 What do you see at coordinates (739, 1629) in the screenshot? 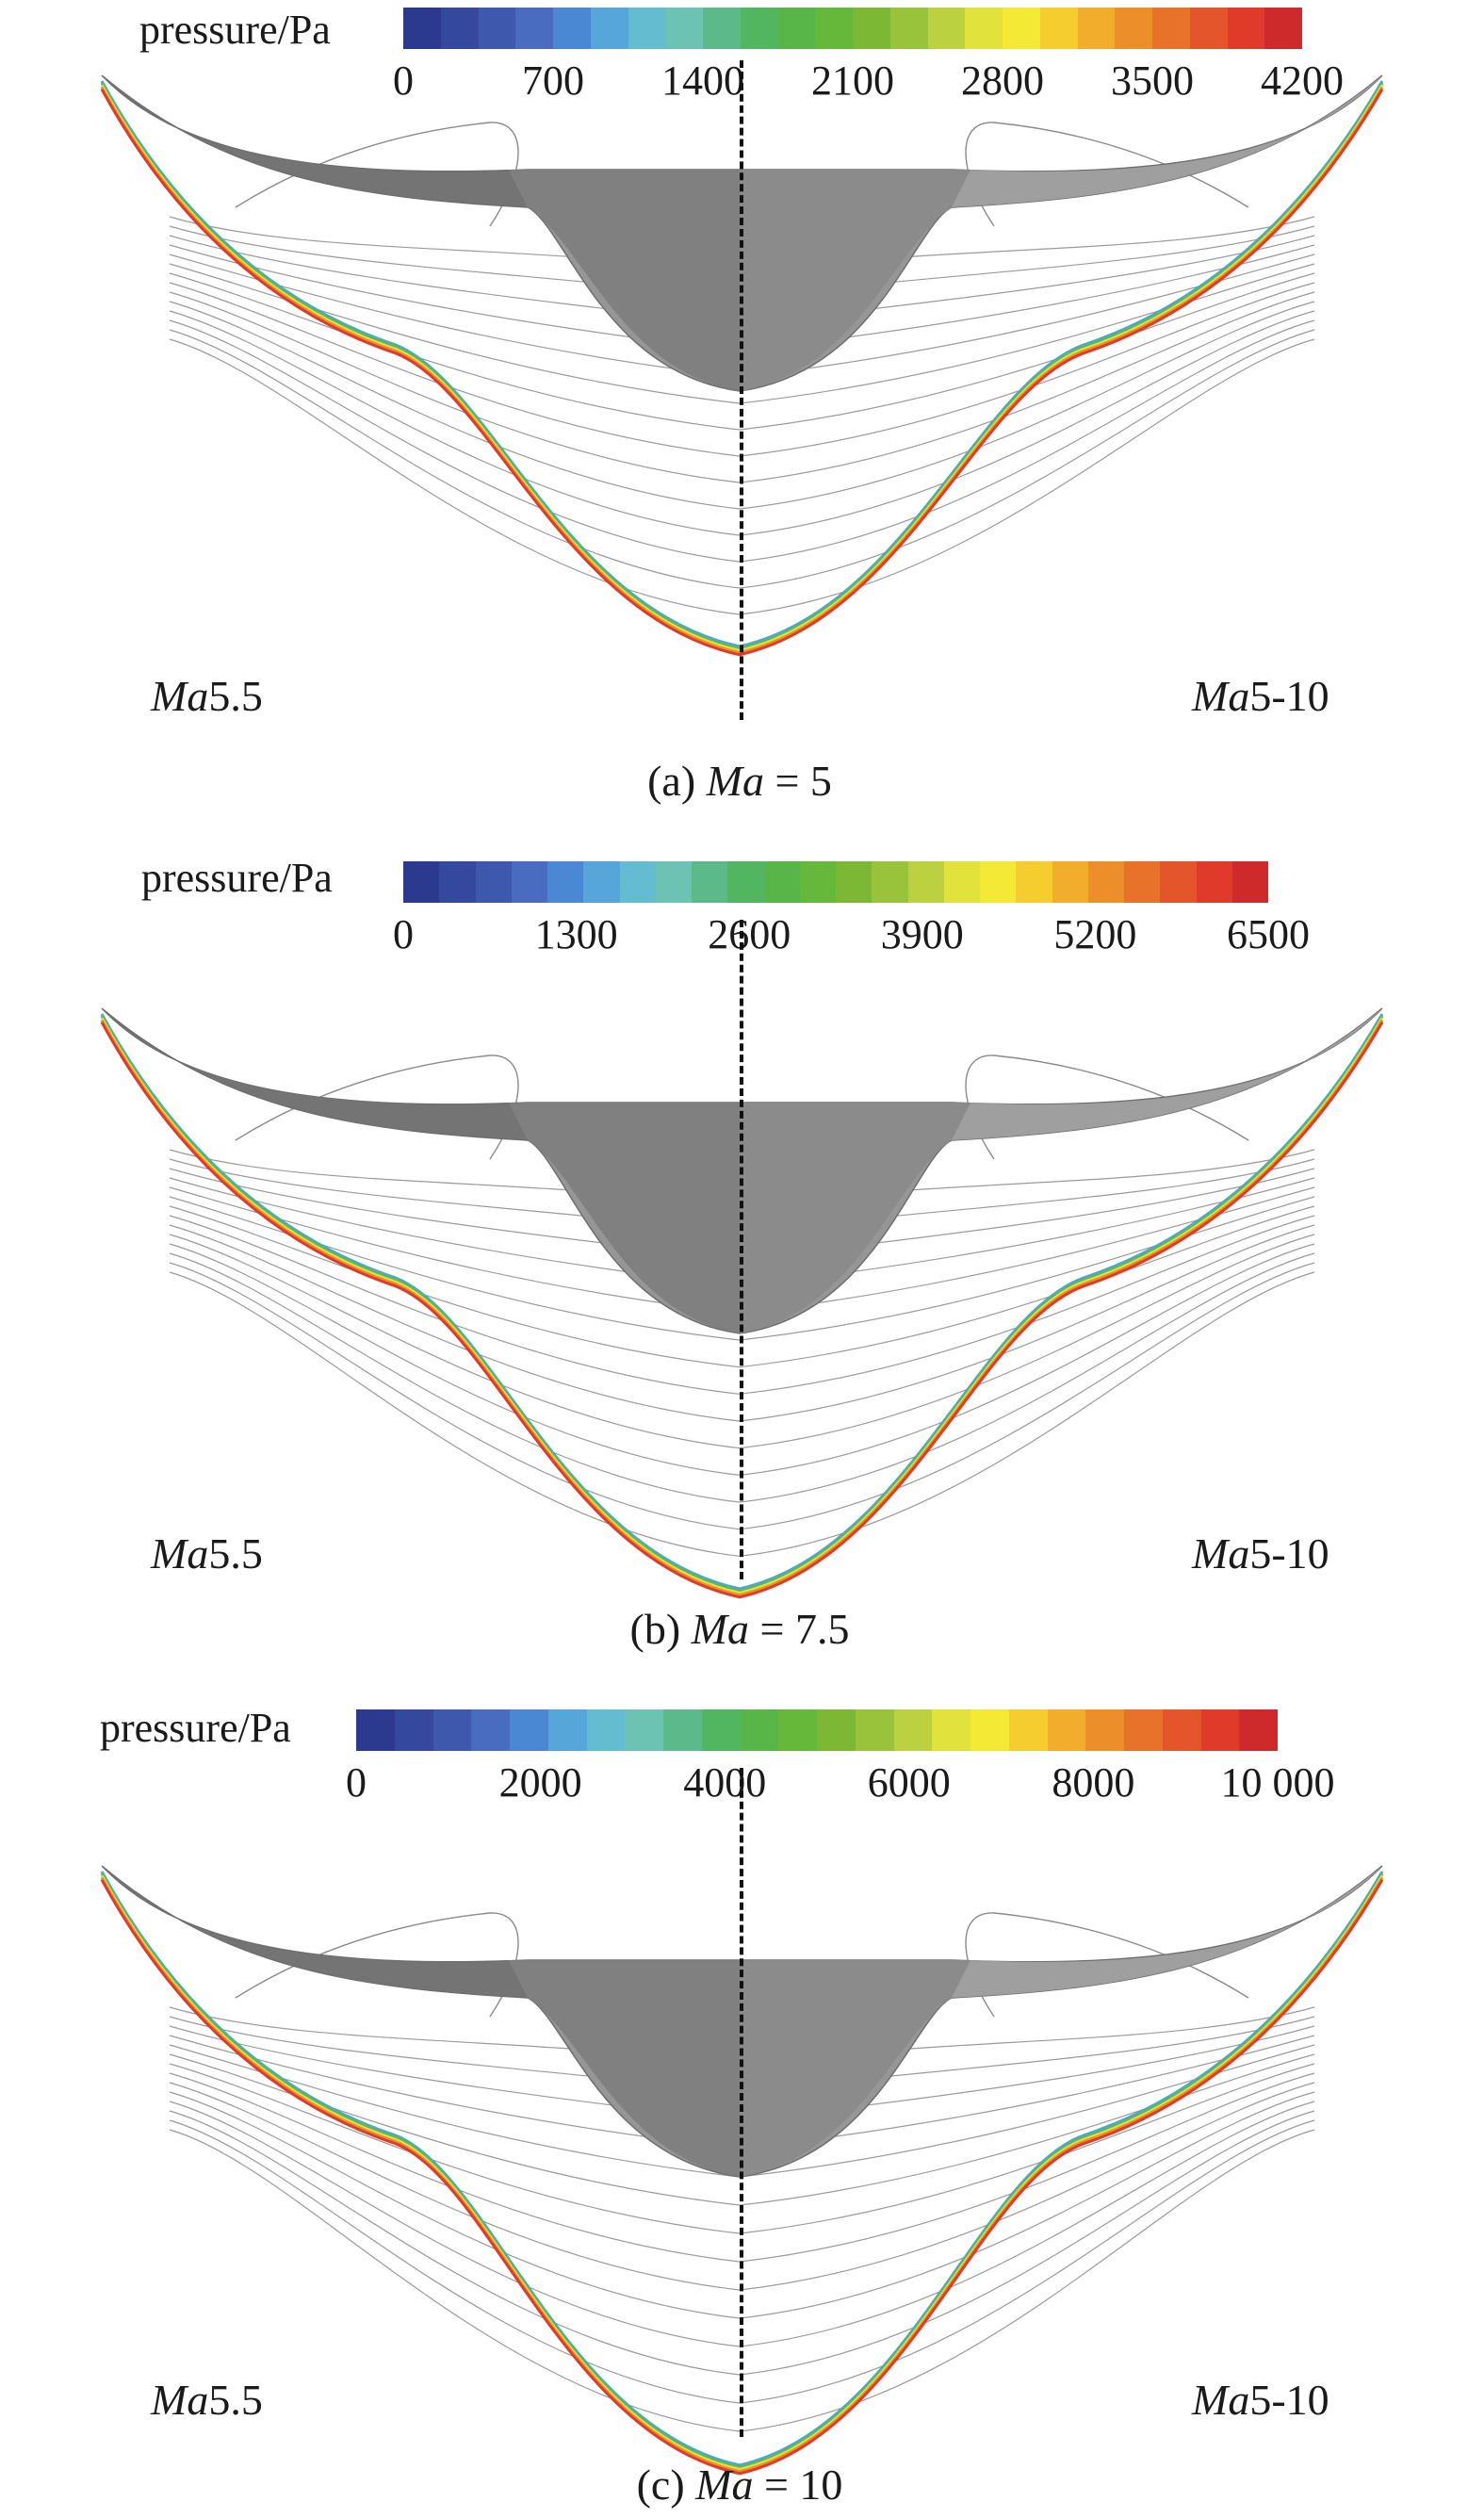
I see `panel-caption: (b) Ma = 7.5` at bounding box center [739, 1629].